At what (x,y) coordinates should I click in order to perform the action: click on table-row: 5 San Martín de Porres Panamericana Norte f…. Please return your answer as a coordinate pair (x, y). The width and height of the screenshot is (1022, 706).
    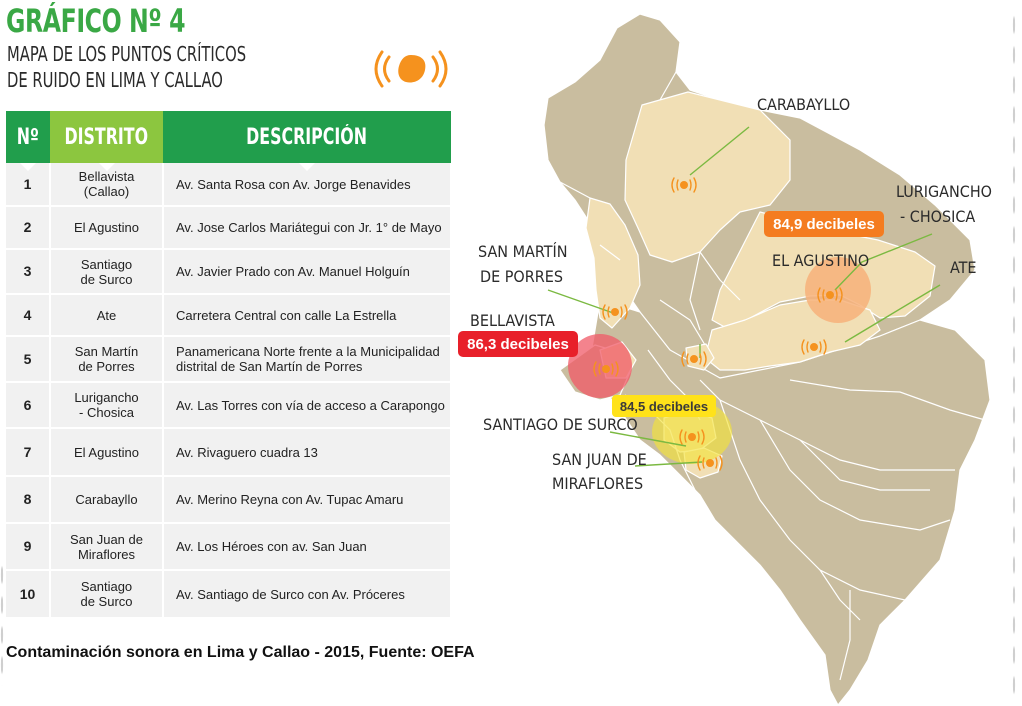
    Looking at the image, I should click on (229, 359).